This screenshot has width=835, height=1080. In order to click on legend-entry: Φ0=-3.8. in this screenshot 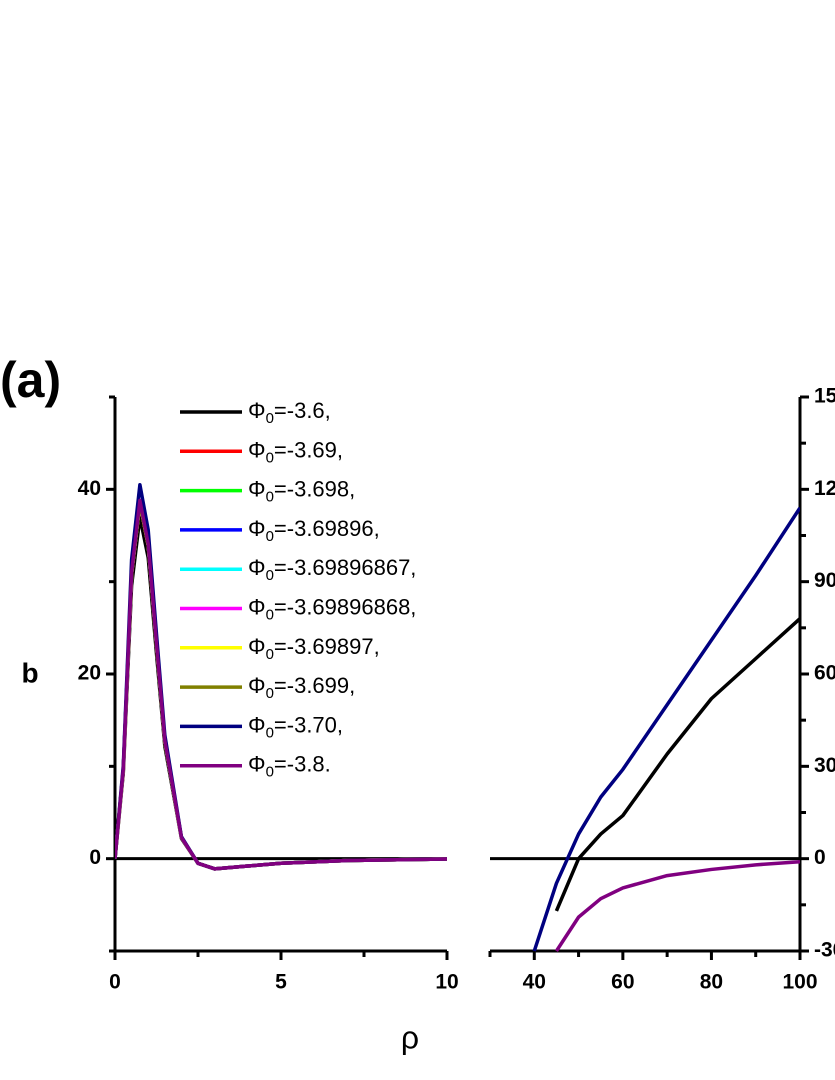, I will do `click(289, 766)`.